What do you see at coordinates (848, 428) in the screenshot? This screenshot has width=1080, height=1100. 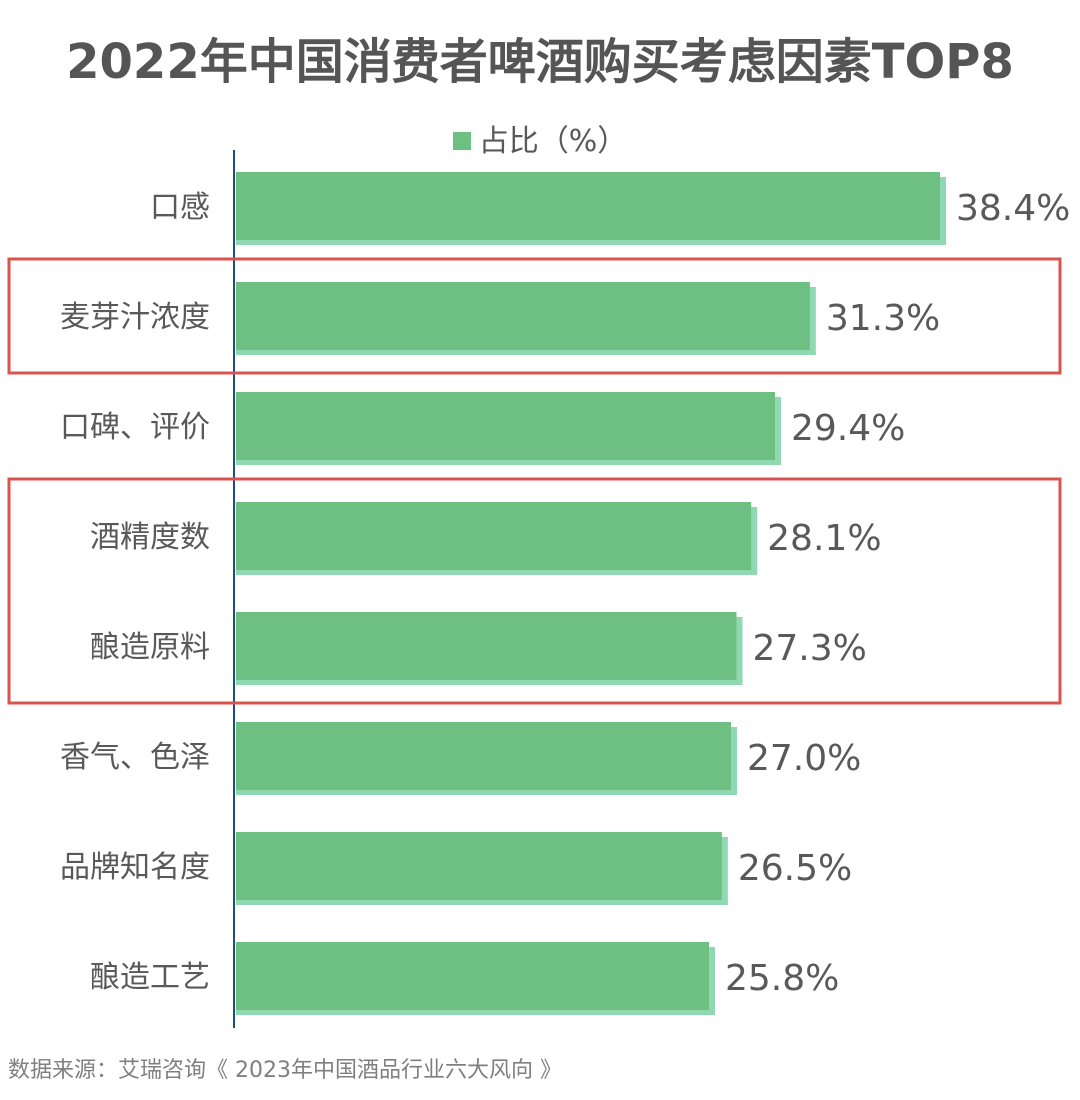 I see `value-label: 29.4%` at bounding box center [848, 428].